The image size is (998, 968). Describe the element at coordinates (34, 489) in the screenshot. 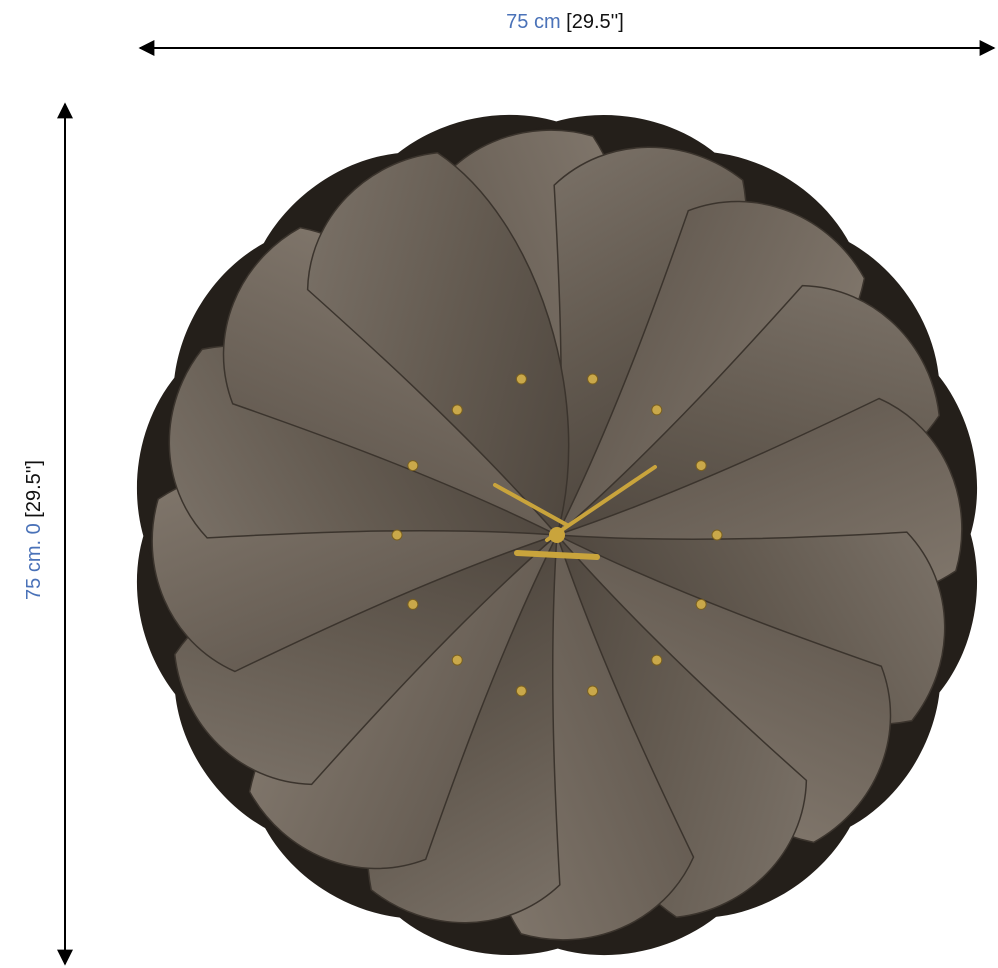

I see `height-imperial: [29.5'']` at that location.